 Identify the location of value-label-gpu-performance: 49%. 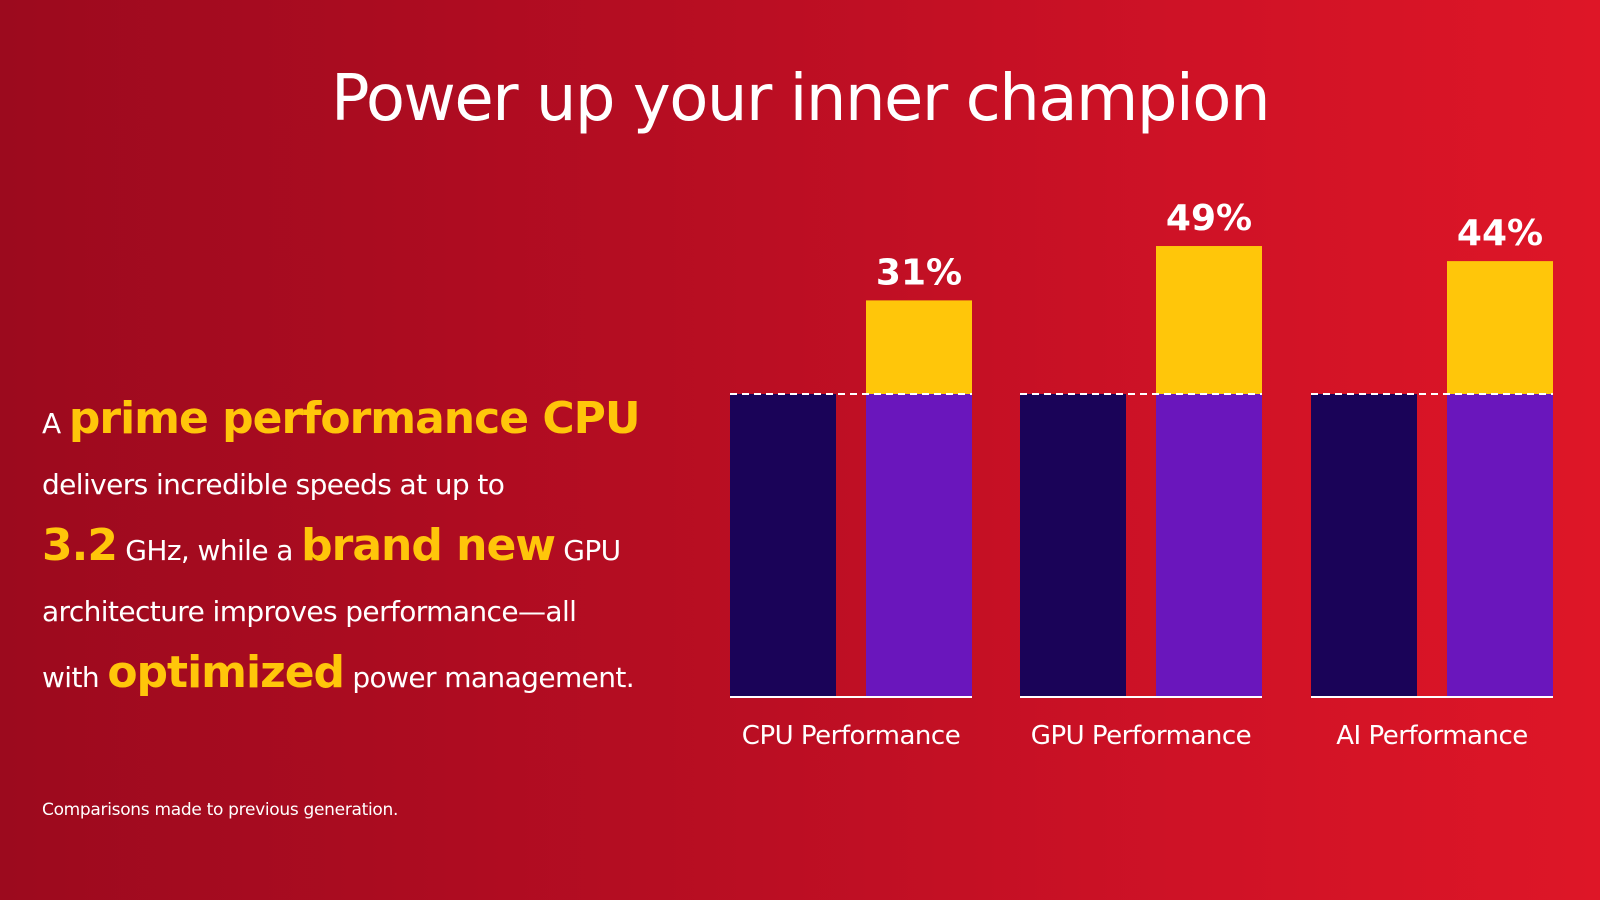
(1209, 218).